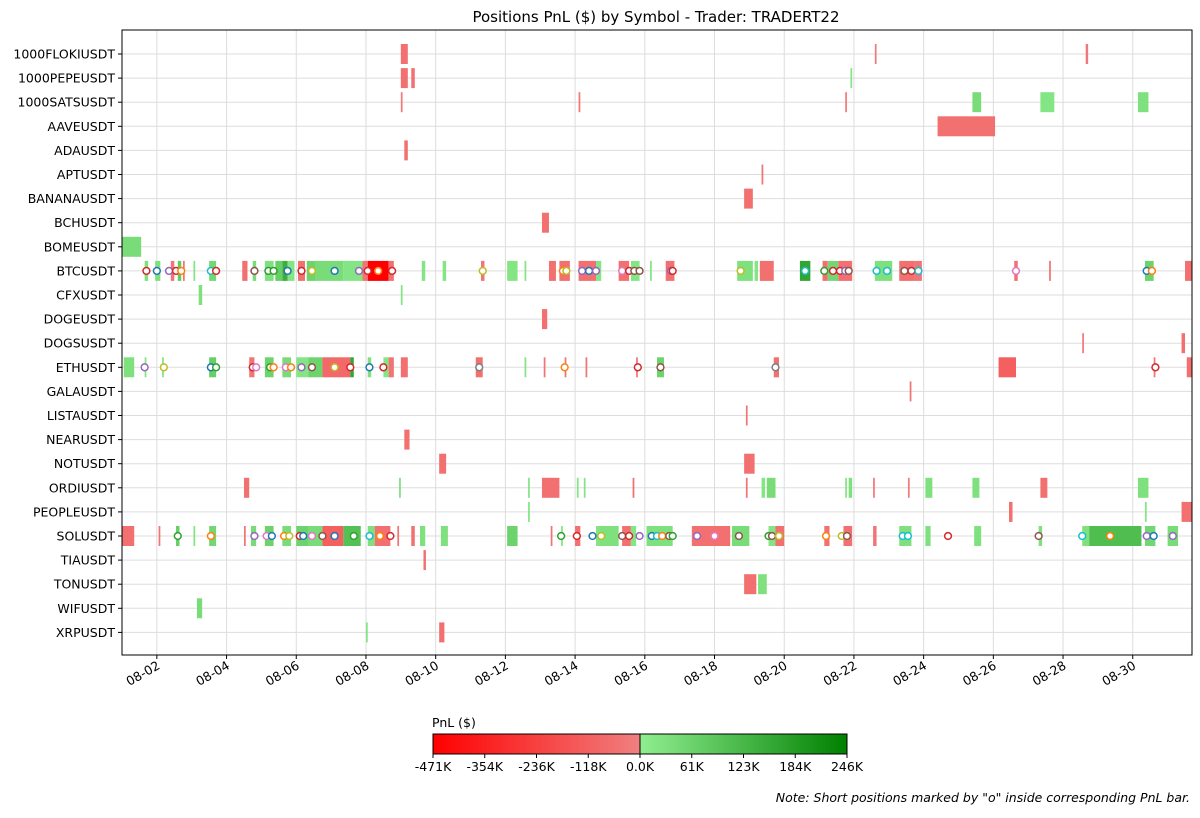  Describe the element at coordinates (82, 126) in the screenshot. I see `y-tick-label: AAVEUSDT` at that location.